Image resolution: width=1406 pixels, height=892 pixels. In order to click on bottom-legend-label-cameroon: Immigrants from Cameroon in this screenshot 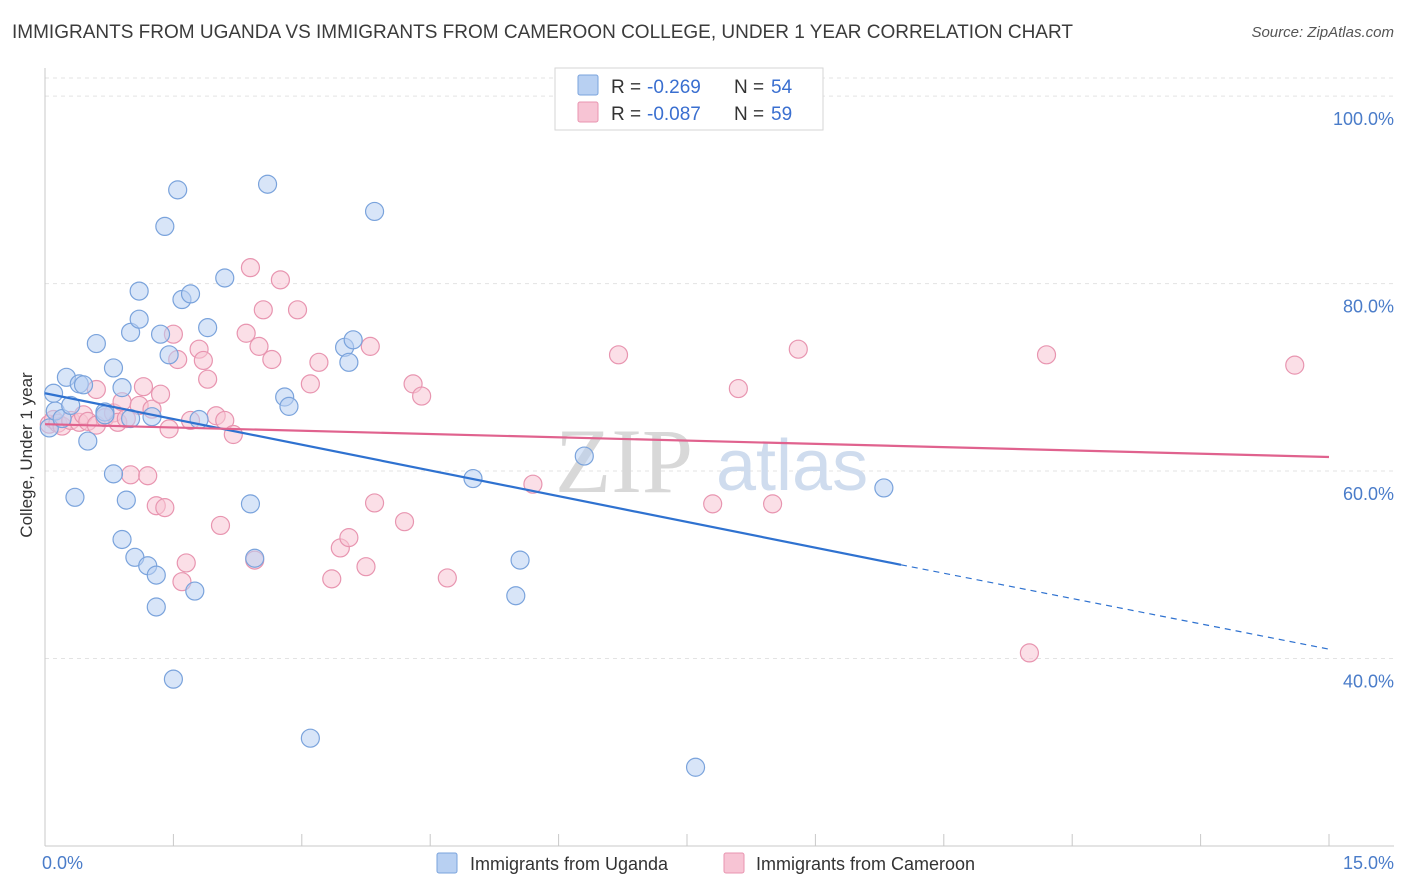, I will do `click(865, 864)`.